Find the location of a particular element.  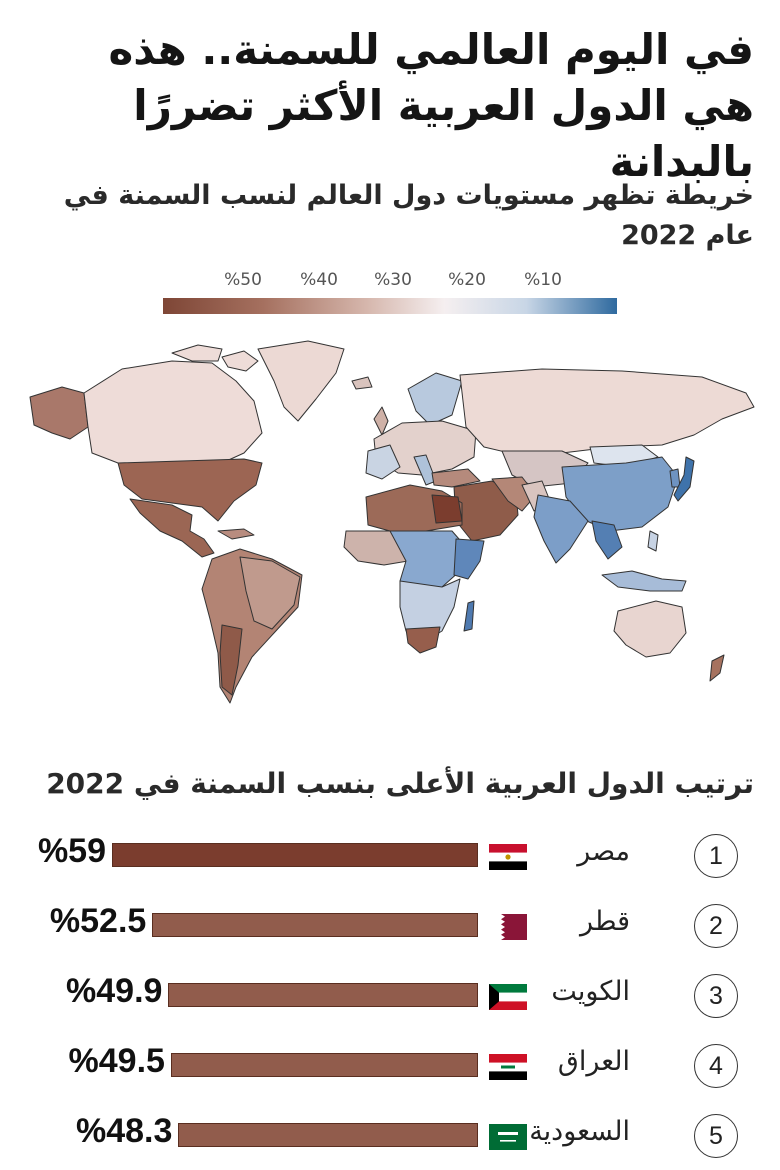

color-legend: %50 %40 %30 %20 %10 is located at coordinates (390, 293).